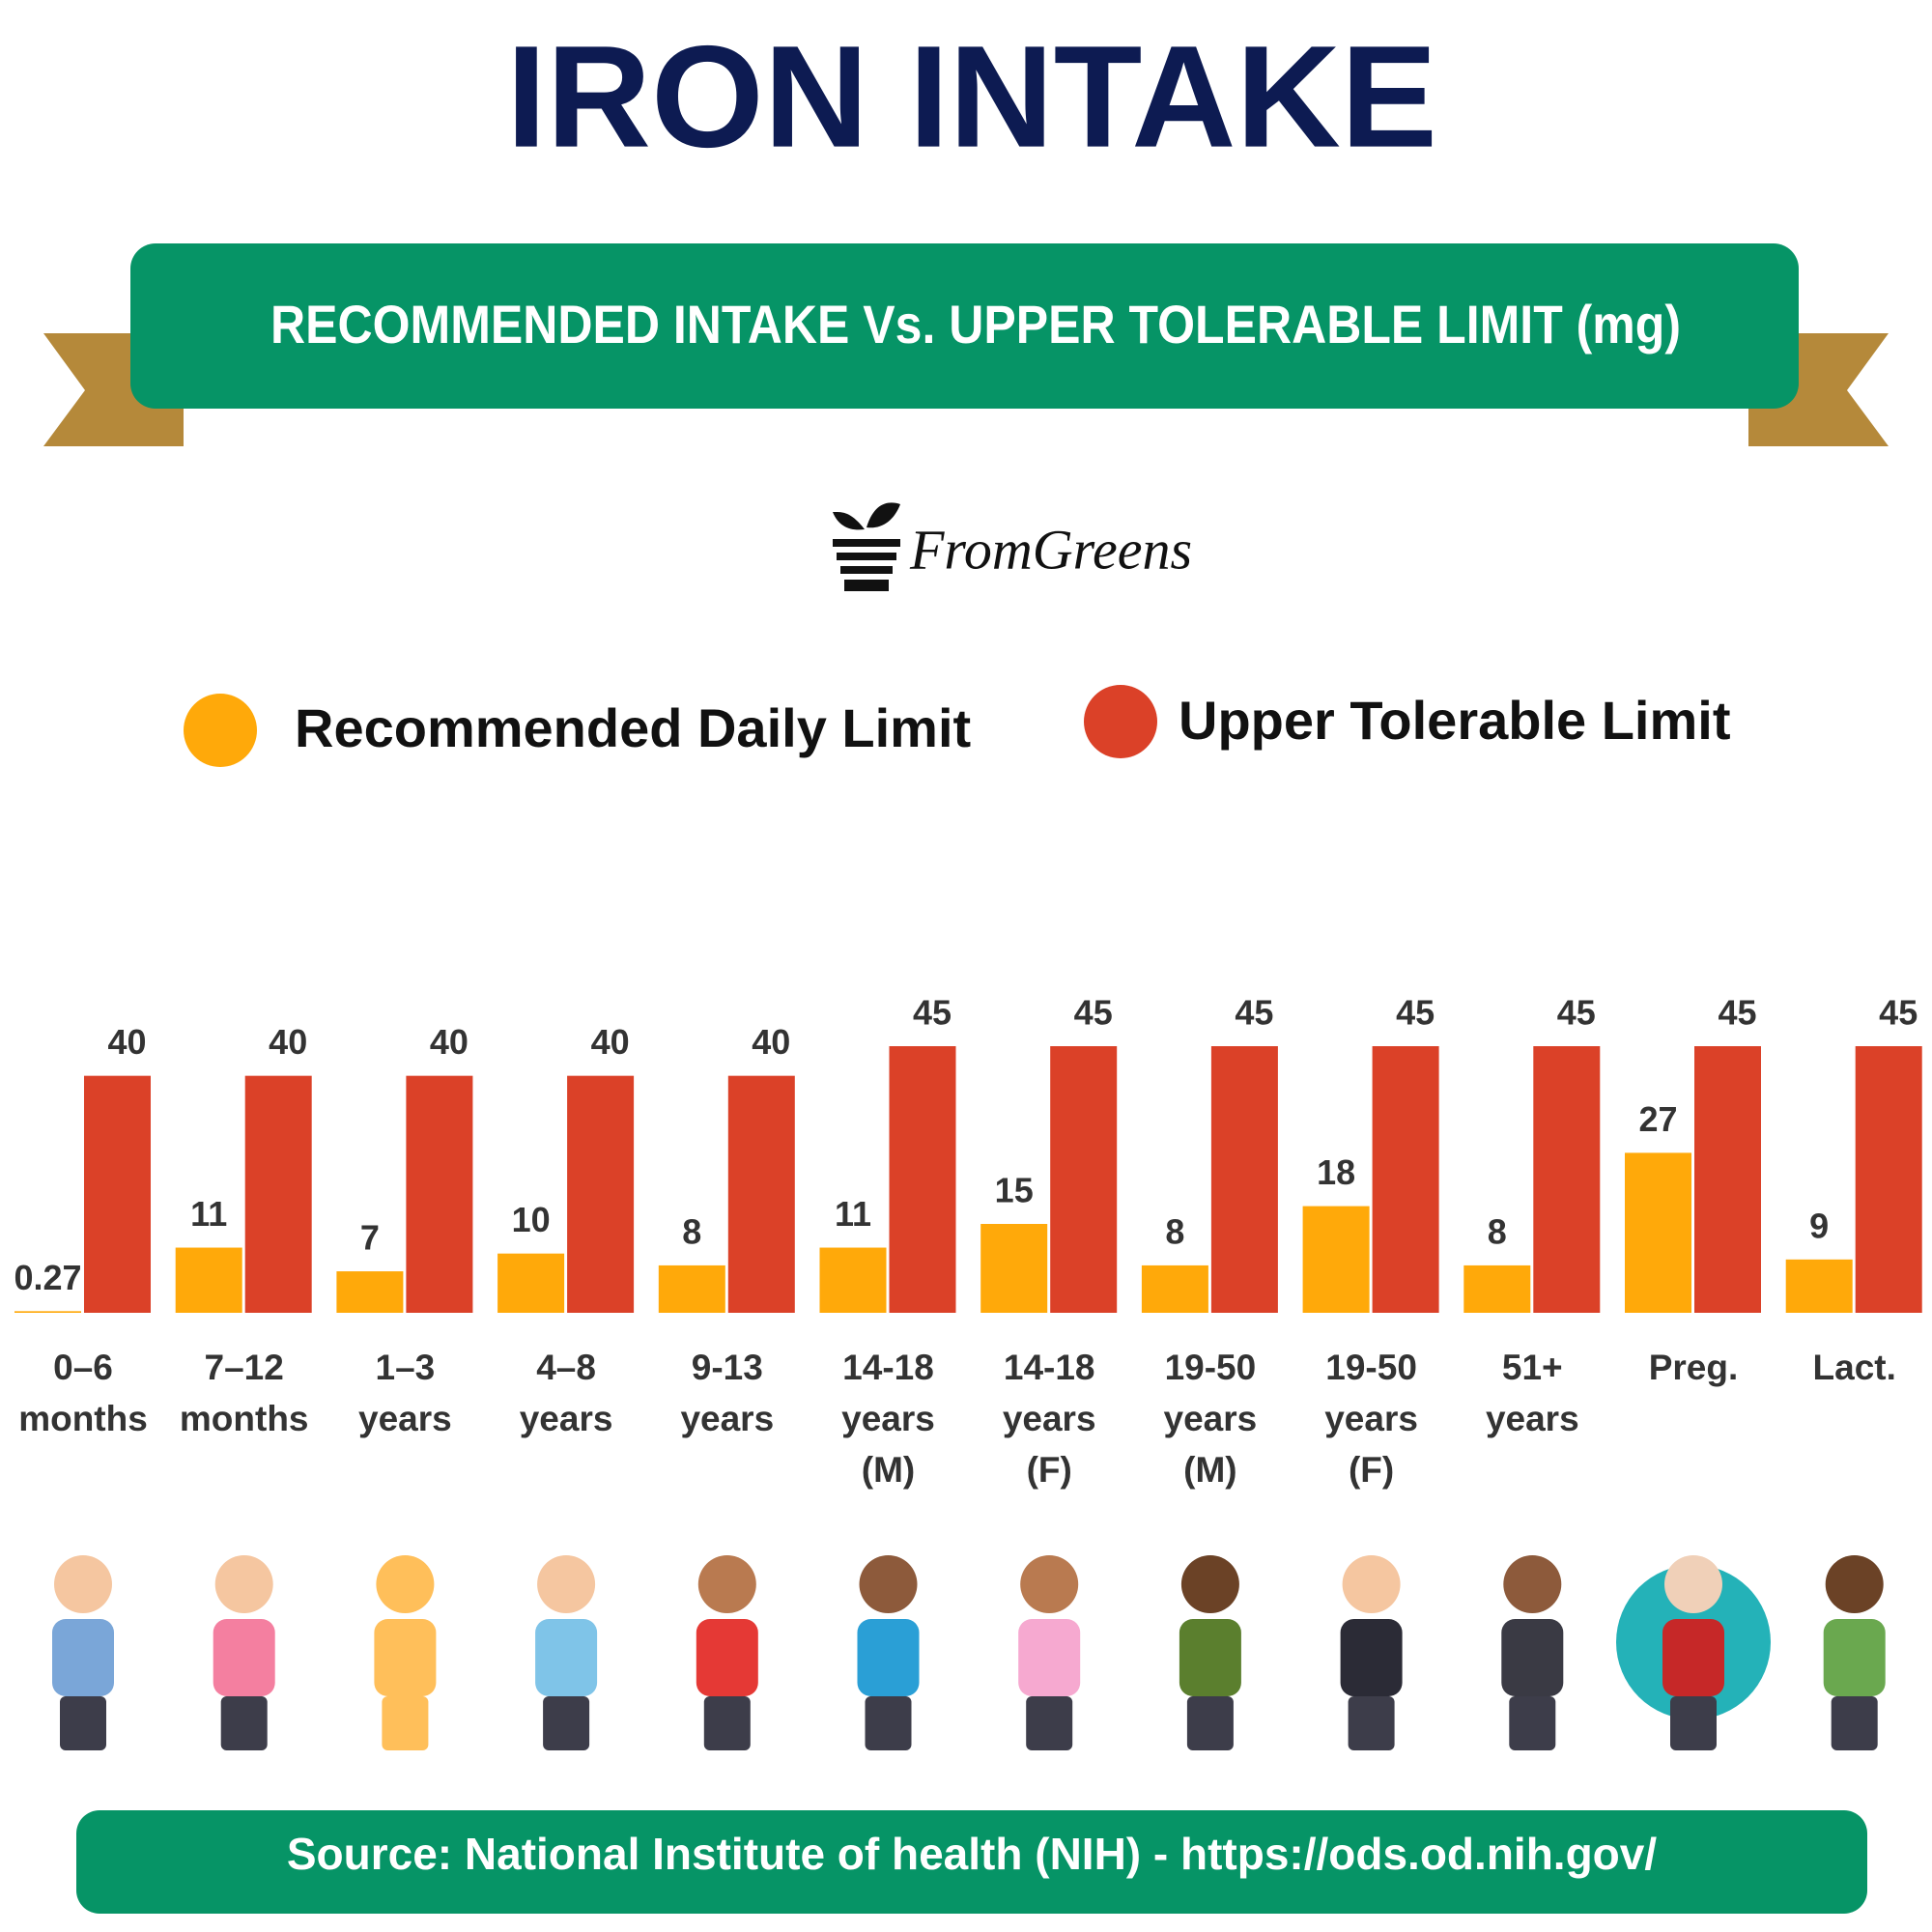 This screenshot has height=1932, width=1932. What do you see at coordinates (1014, 1190) in the screenshot?
I see `value-label: 15` at bounding box center [1014, 1190].